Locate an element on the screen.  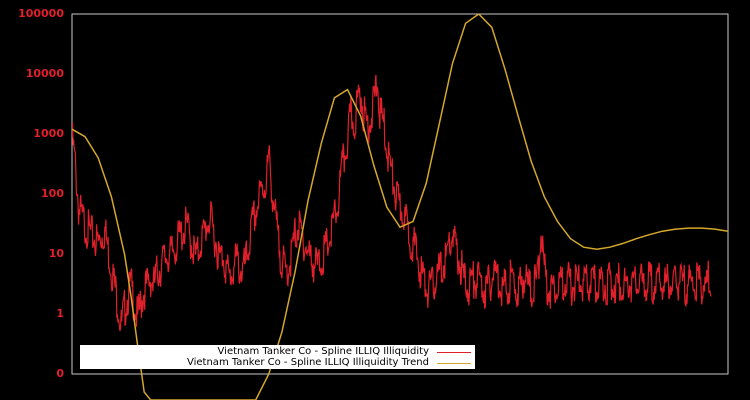
y-tick-label: 1 is located at coordinates (60, 313).